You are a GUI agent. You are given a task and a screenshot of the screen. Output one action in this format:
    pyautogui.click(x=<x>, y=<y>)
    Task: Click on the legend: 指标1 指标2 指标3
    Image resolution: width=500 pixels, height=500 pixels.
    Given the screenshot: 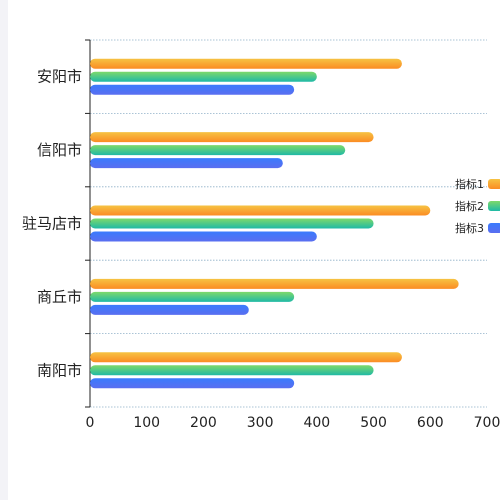 What is the action you would take?
    pyautogui.click(x=477, y=206)
    